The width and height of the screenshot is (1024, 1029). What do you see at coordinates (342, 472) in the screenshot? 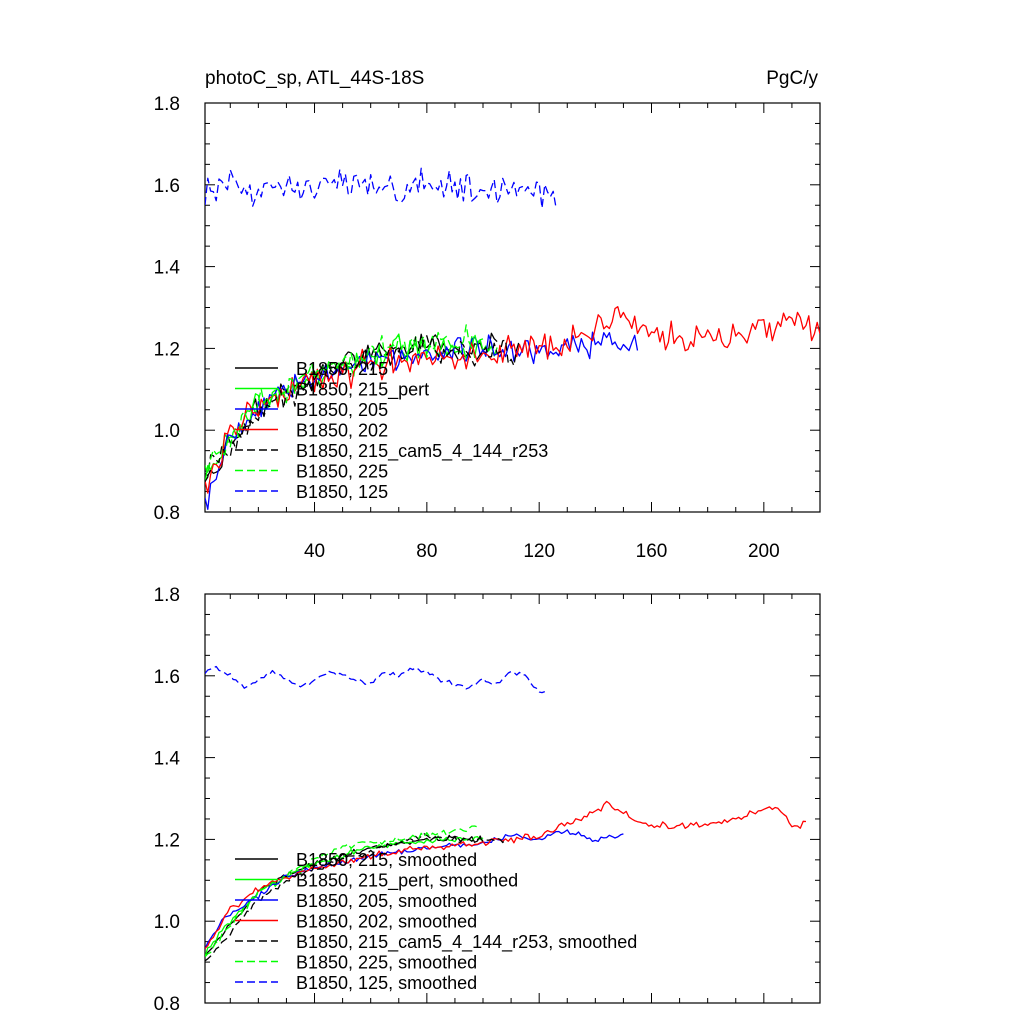
I see `legend-label: B1850, 225` at bounding box center [342, 472].